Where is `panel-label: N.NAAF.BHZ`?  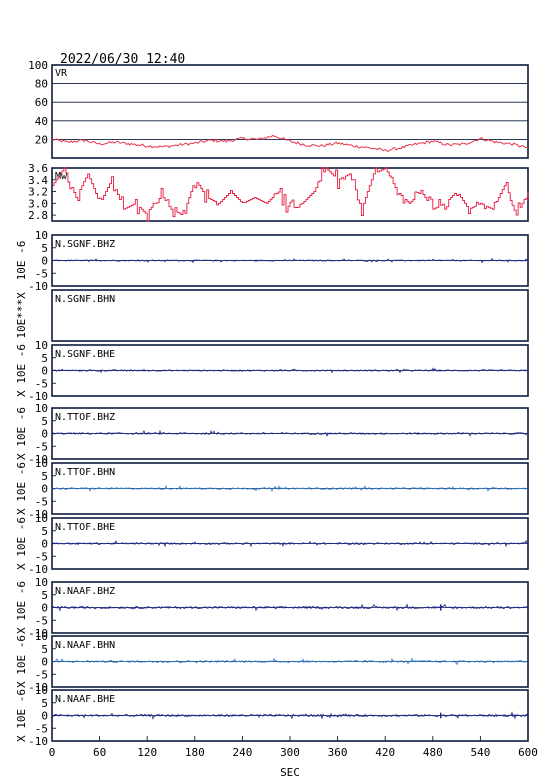
panel-label: N.NAAF.BHZ is located at coordinates (85, 591).